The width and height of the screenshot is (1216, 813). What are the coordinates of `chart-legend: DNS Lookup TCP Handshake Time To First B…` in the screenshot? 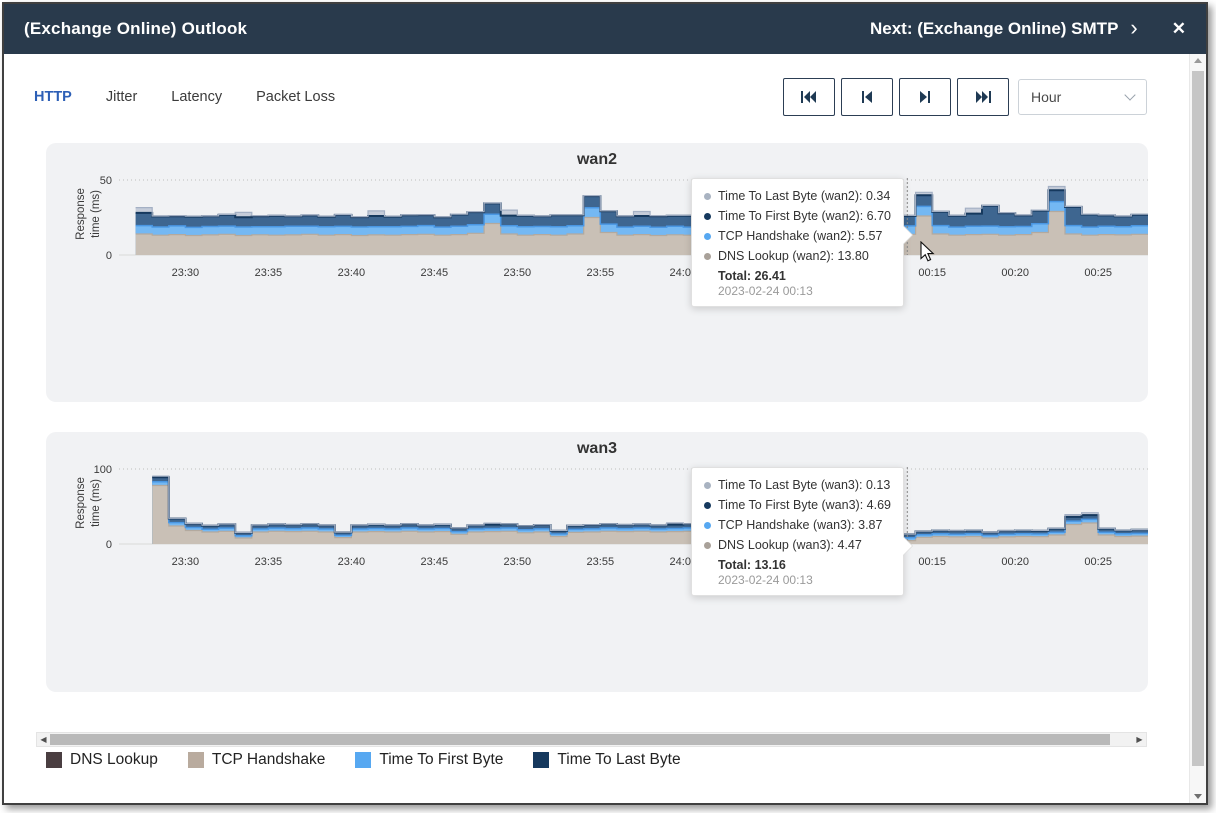 It's located at (363, 760).